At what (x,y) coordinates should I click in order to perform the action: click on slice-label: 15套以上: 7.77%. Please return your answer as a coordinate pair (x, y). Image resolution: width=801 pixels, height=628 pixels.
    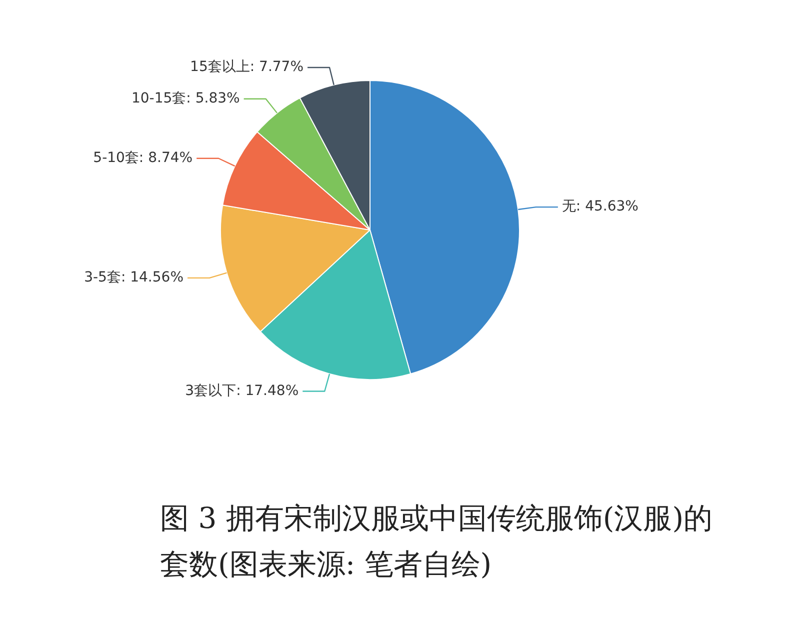
    Looking at the image, I should click on (247, 67).